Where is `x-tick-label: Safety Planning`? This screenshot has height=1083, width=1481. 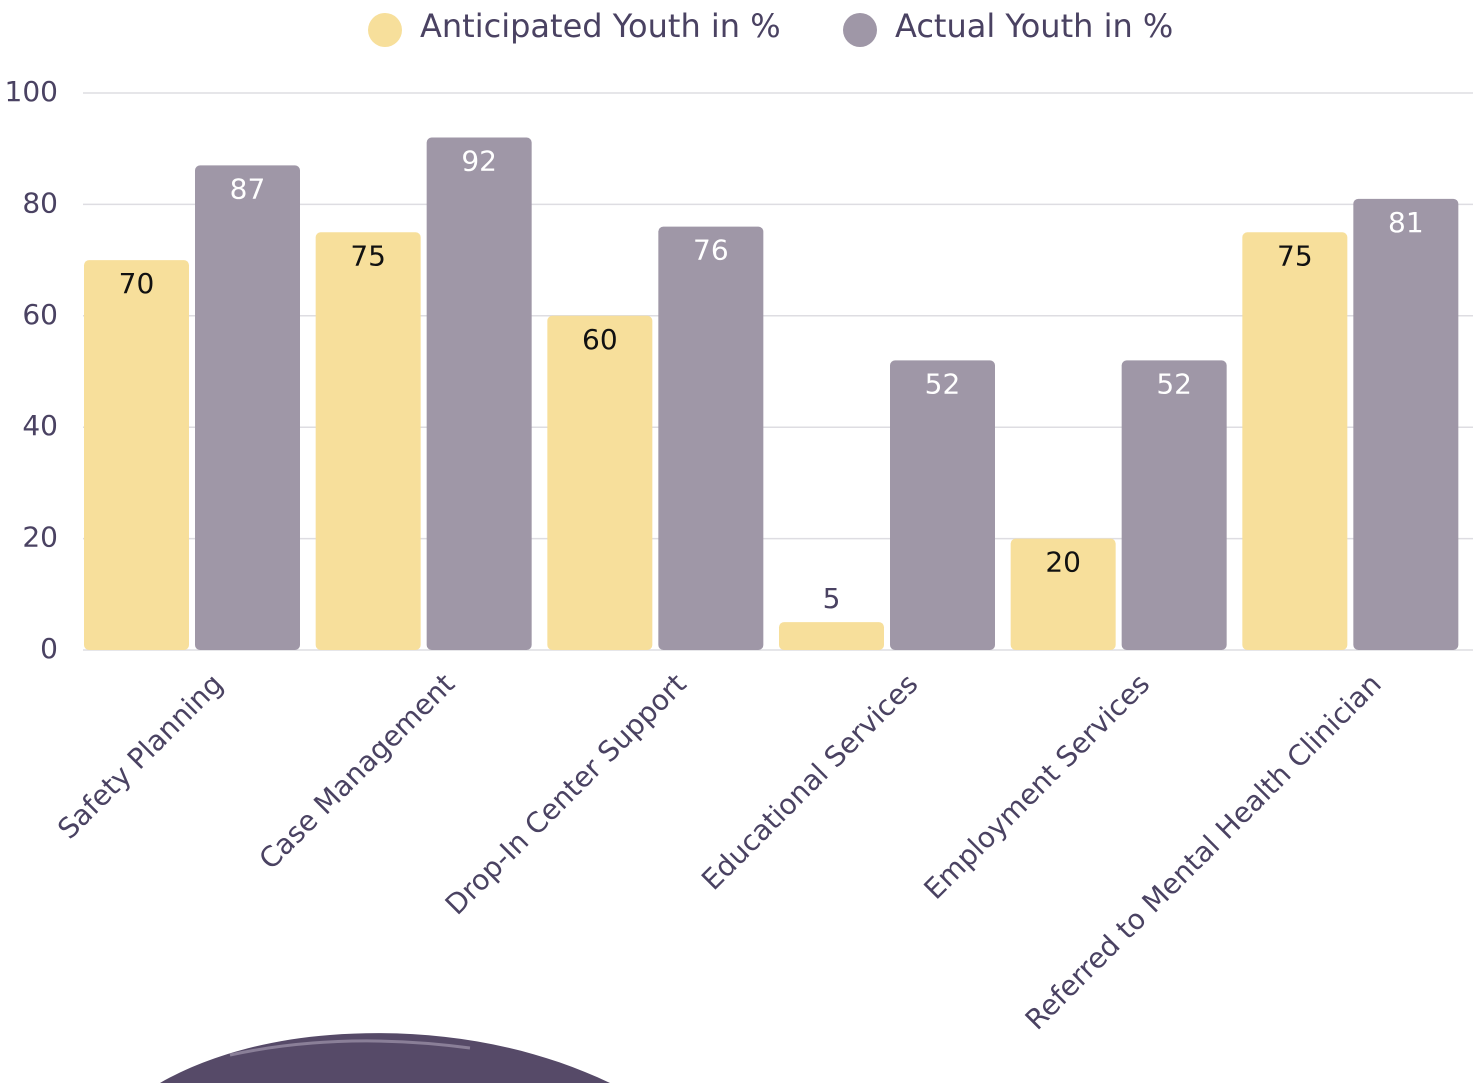 x-tick-label: Safety Planning is located at coordinates (140, 756).